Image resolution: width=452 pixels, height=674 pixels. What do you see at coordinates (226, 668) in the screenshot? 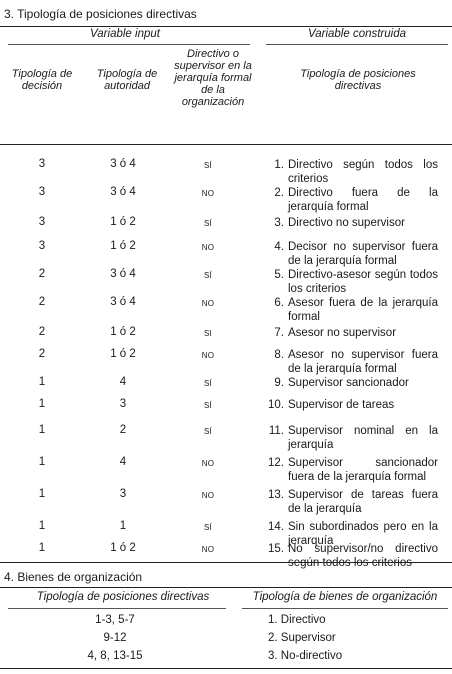
I see `bottom-rule` at bounding box center [226, 668].